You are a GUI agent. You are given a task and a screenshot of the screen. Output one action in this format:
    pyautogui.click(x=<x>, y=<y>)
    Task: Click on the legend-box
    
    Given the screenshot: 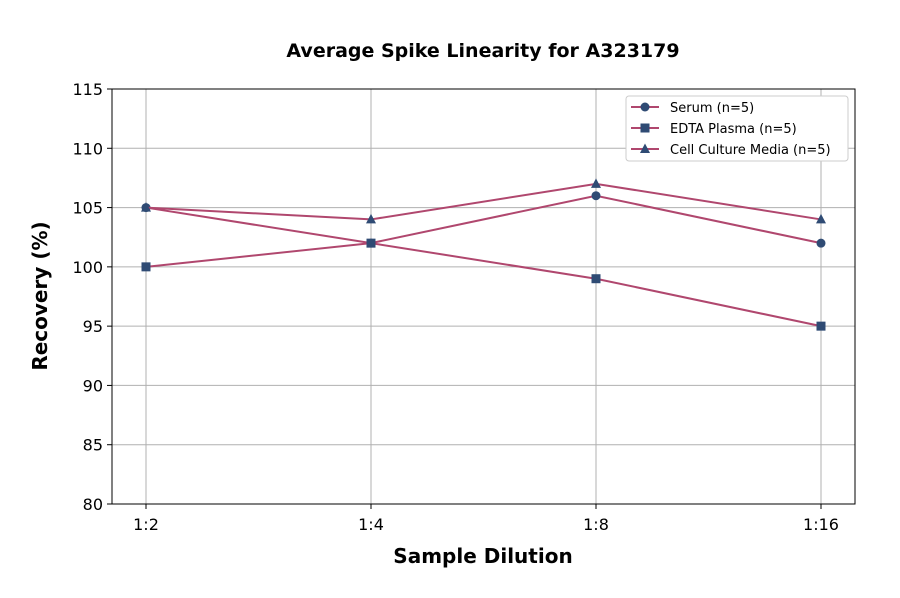 What is the action you would take?
    pyautogui.click(x=737, y=128)
    